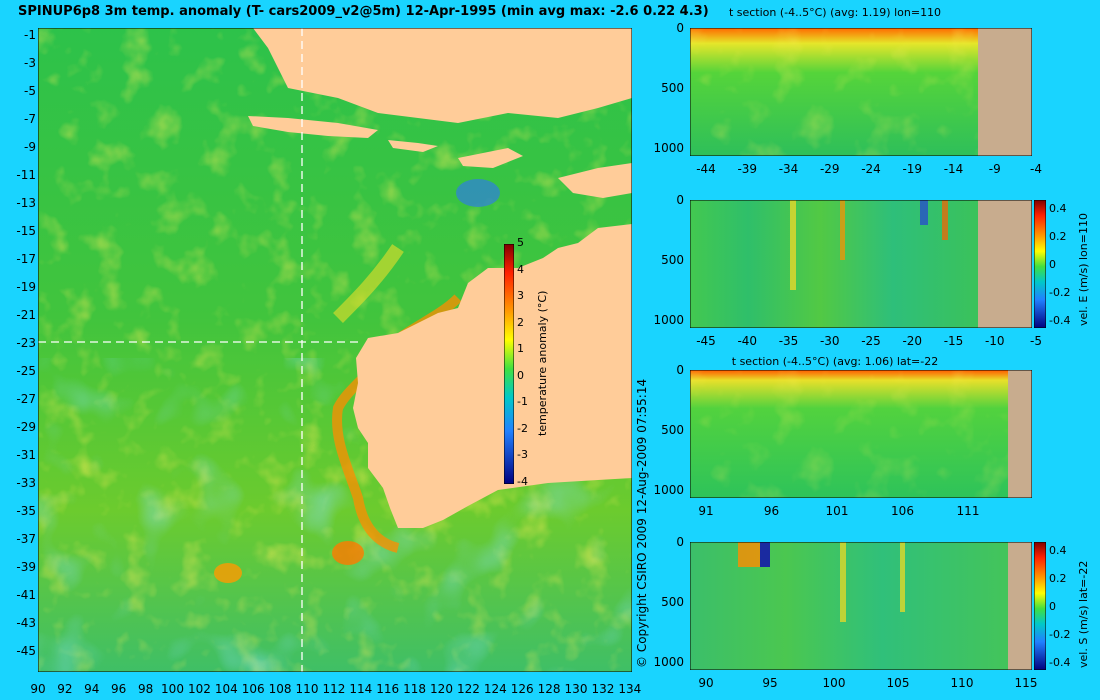 The height and width of the screenshot is (700, 1100). Describe the element at coordinates (668, 662) in the screenshot. I see `panel-4-y-tick: 1000` at that location.